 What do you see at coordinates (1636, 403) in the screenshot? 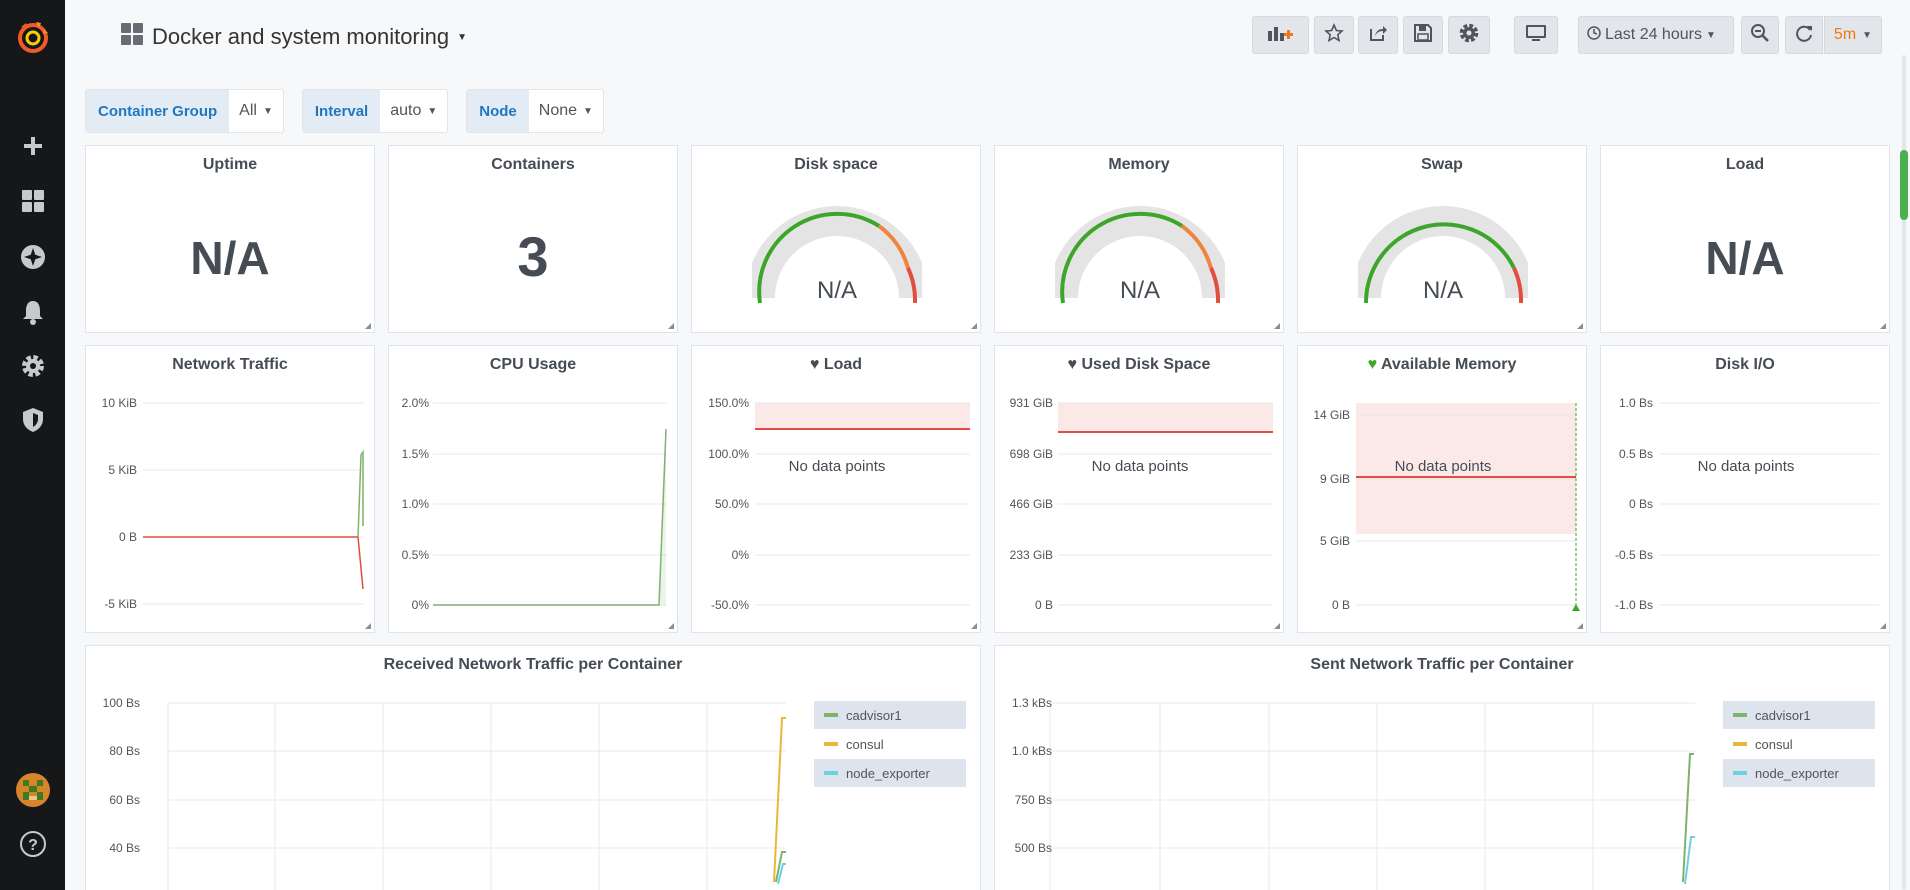
I see `y-tick-label: 1.0 Bs` at bounding box center [1636, 403].